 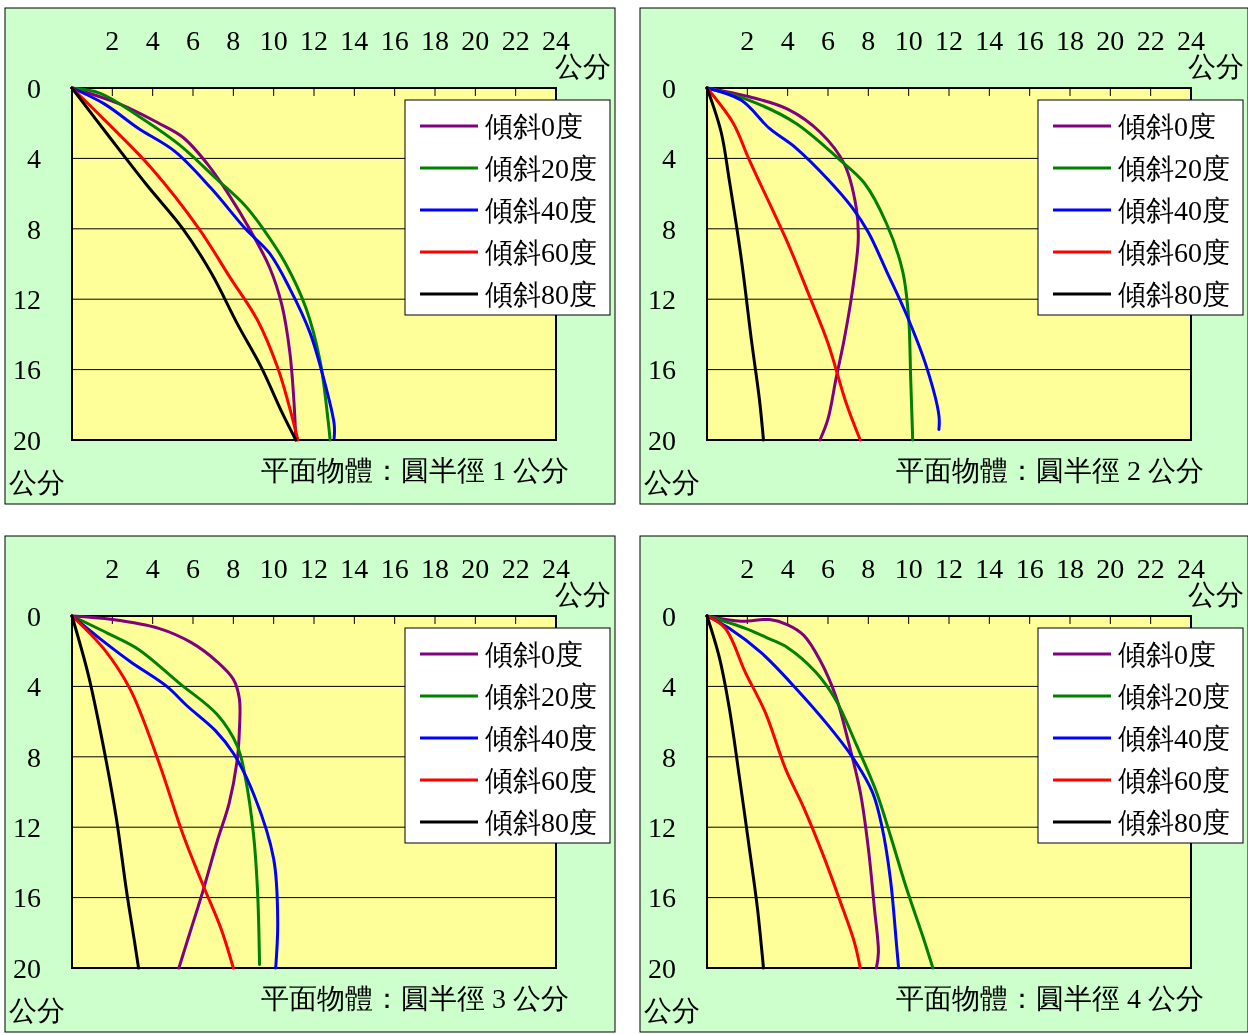 I want to click on text: 平面物體：圓半徑 2 公分, so click(x=1050, y=470).